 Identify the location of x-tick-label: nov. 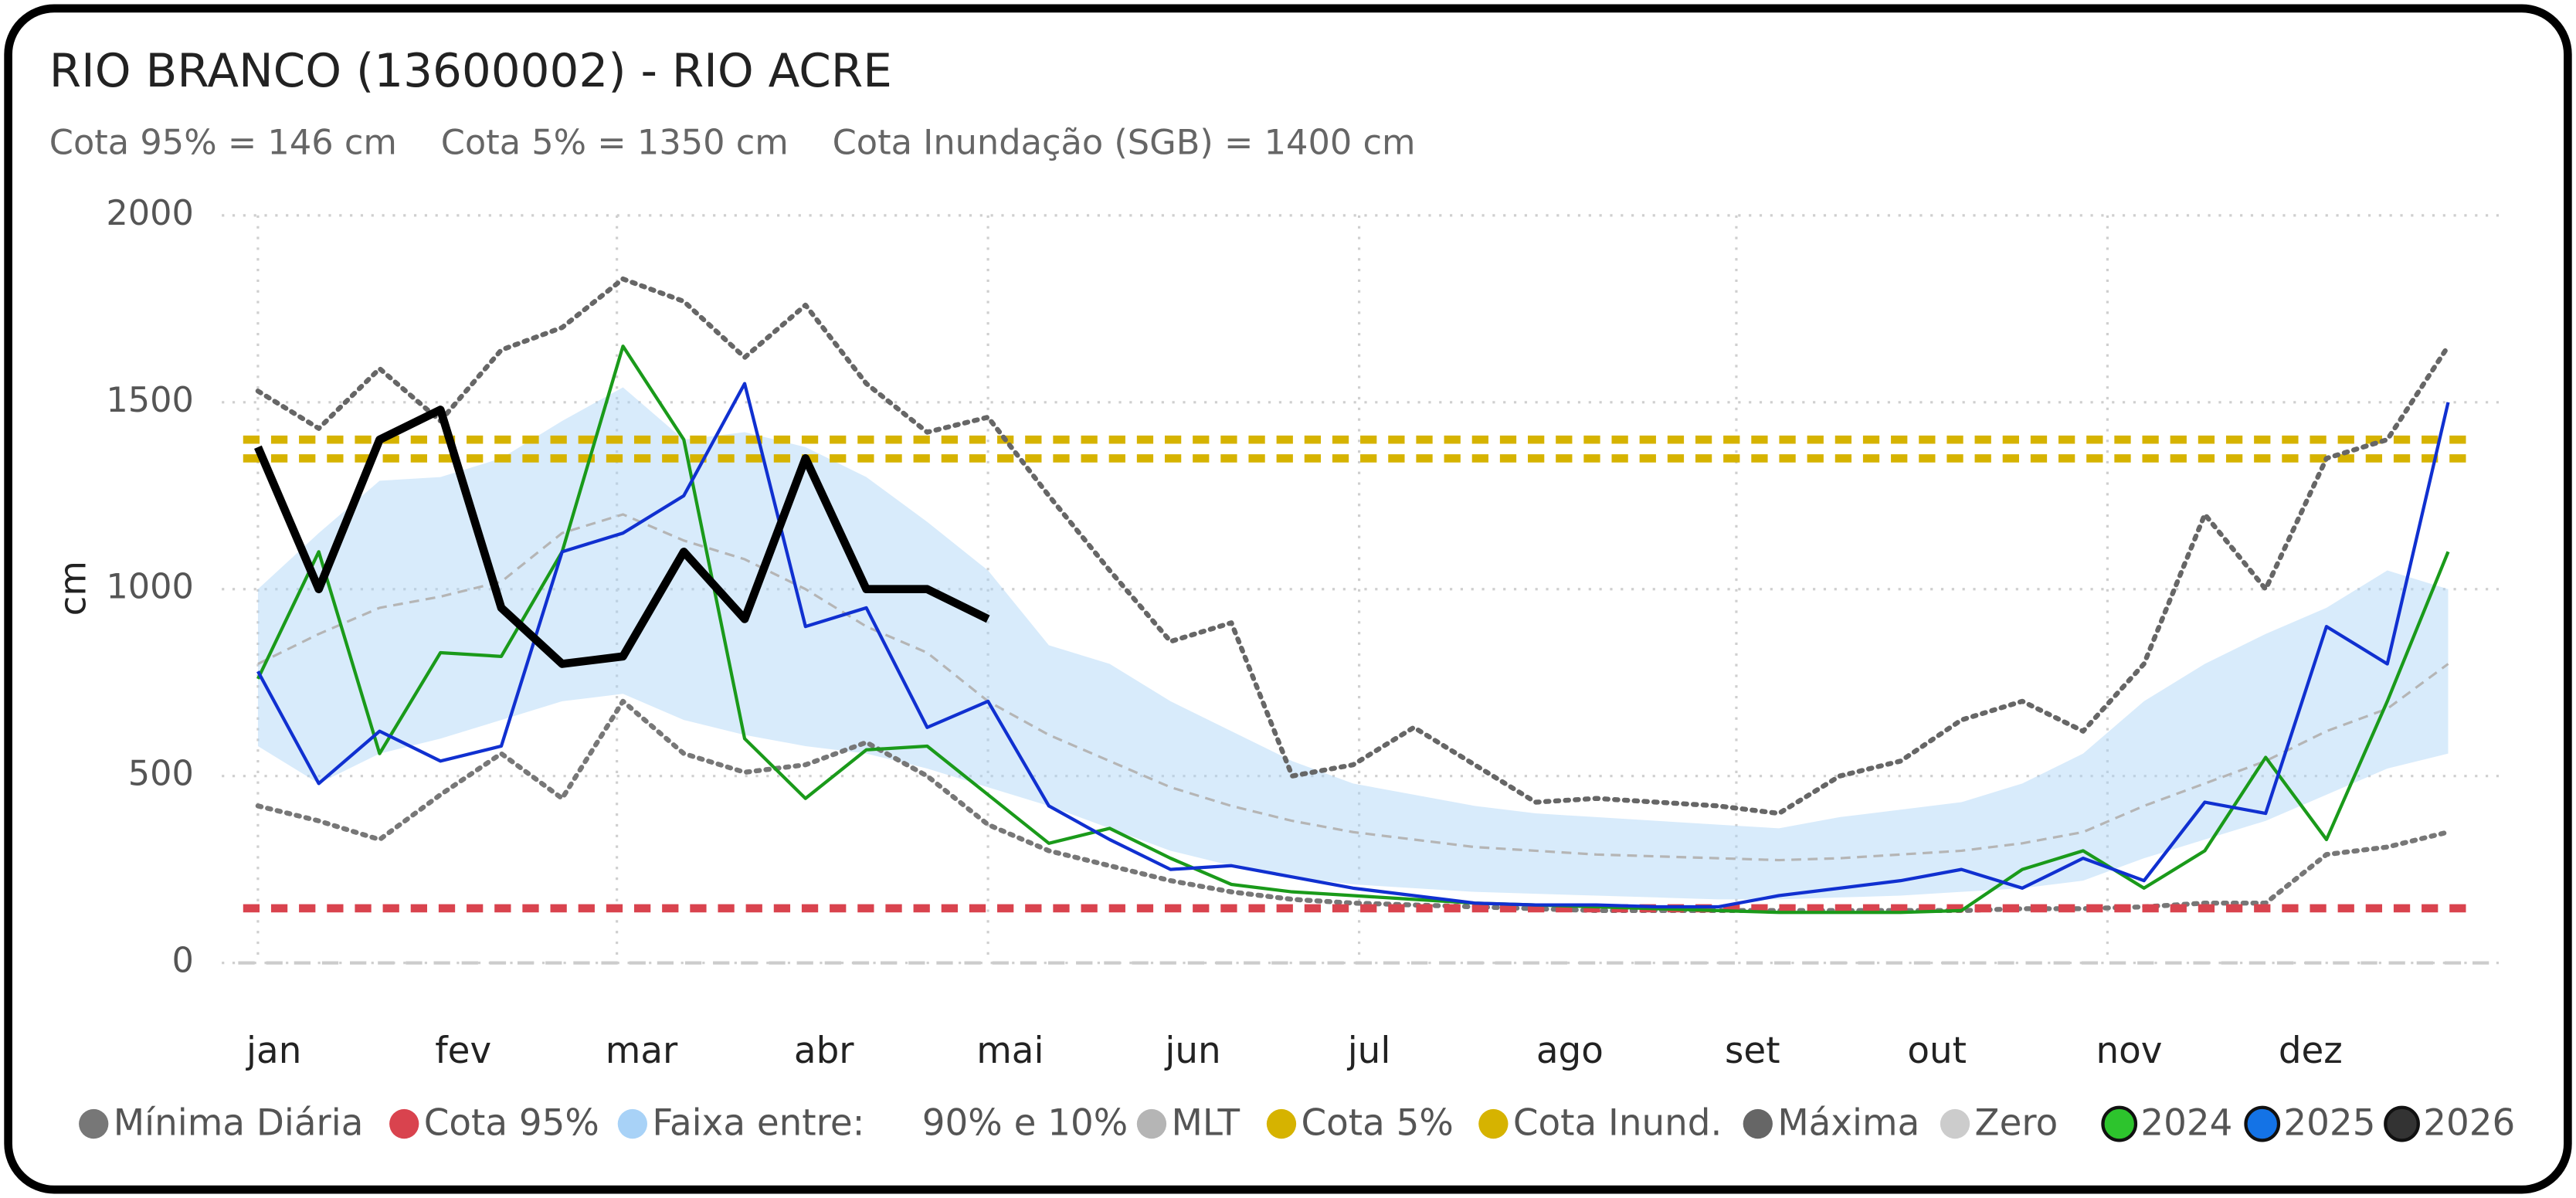
(2129, 1051).